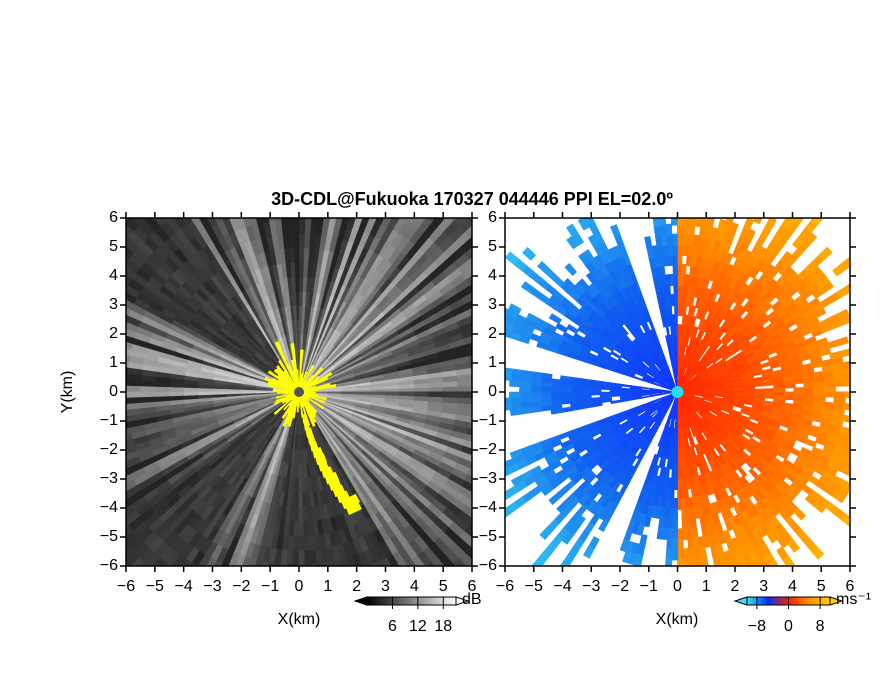 Image resolution: width=880 pixels, height=685 pixels. I want to click on colorbar-tick-label: 18, so click(443, 626).